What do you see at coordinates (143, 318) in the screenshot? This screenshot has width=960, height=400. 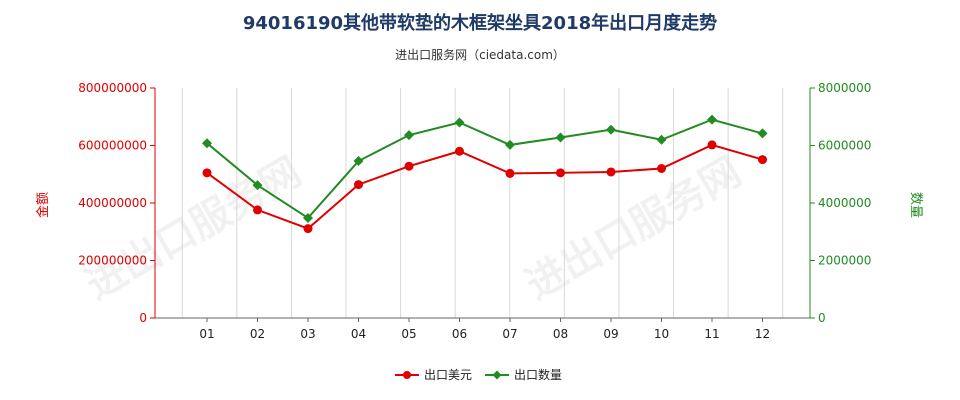 I see `left-tick-label-0: 0` at bounding box center [143, 318].